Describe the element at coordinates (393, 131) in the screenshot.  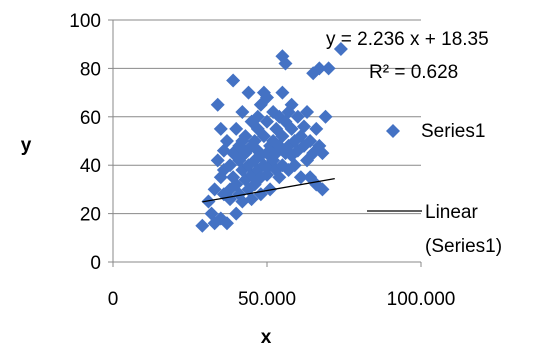
I see `legend-marker-series1` at that location.